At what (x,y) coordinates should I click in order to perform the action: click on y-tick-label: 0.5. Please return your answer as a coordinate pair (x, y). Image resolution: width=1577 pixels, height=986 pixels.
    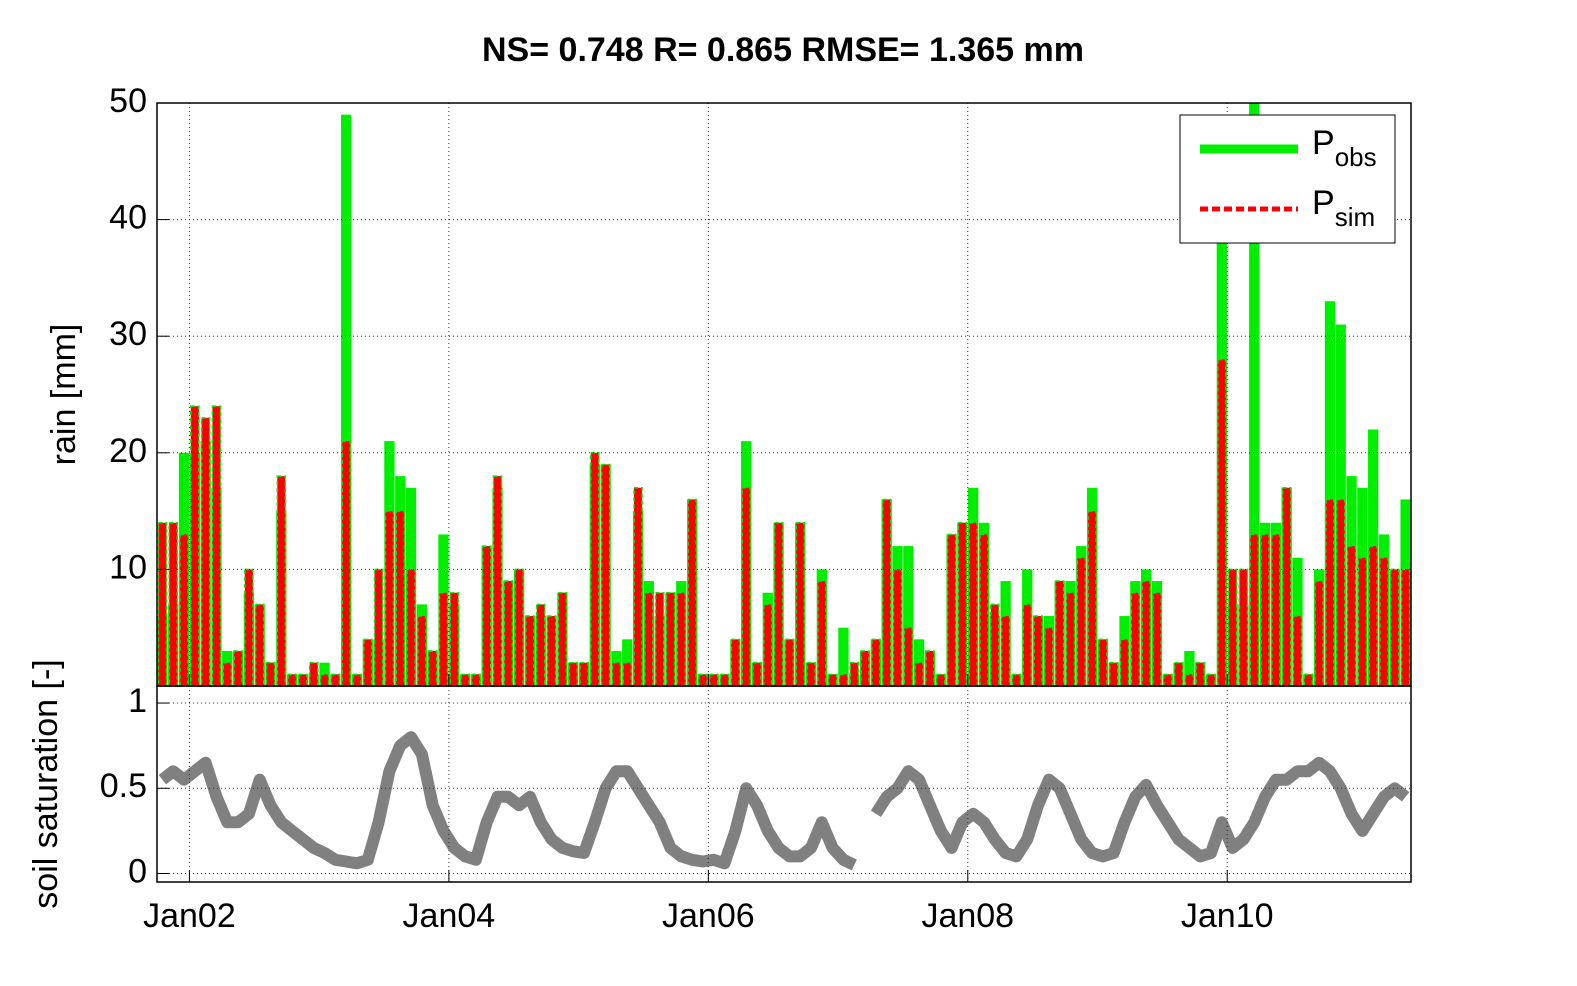
    Looking at the image, I should click on (123, 786).